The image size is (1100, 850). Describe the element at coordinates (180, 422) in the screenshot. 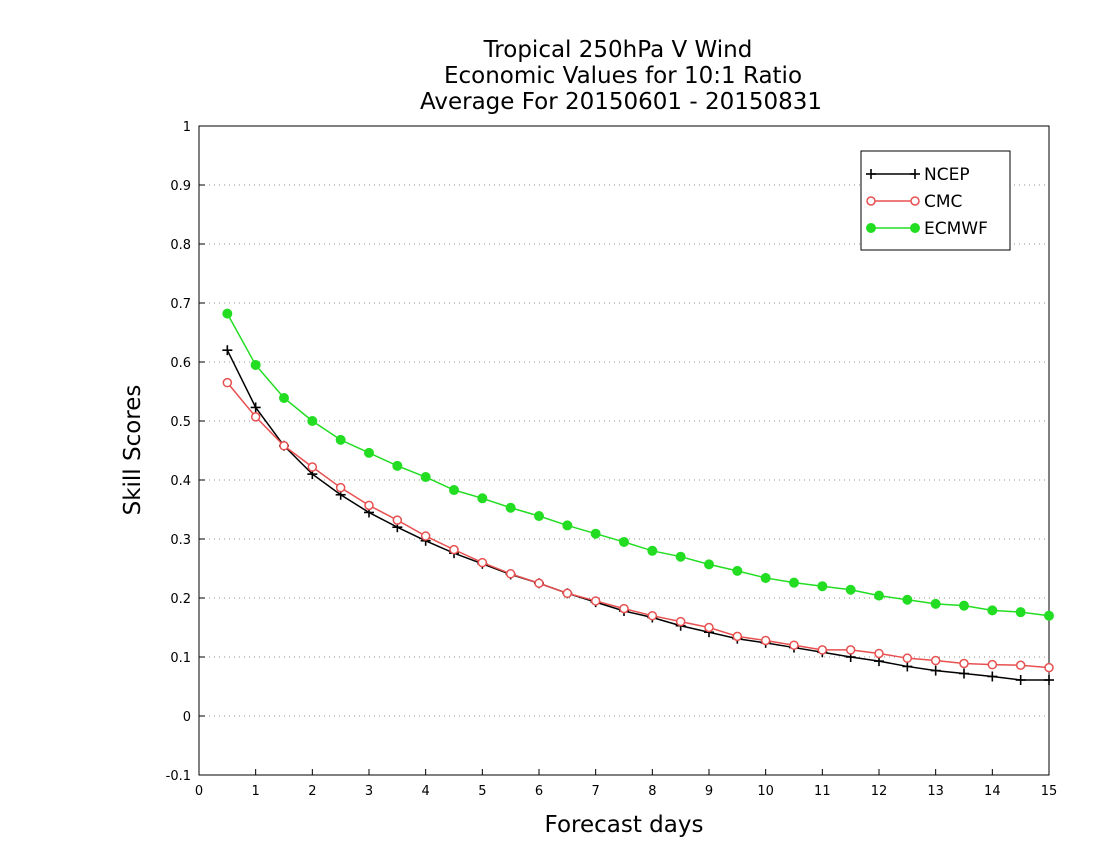

I see `y-tick-label: 0.5` at that location.